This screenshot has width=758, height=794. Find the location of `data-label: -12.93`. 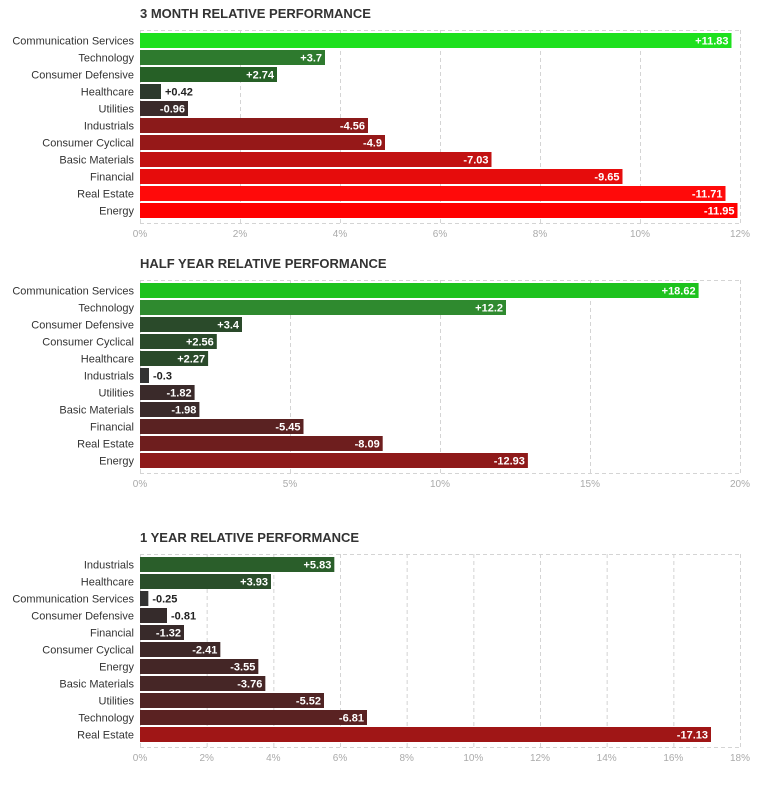

data-label: -12.93 is located at coordinates (509, 462).